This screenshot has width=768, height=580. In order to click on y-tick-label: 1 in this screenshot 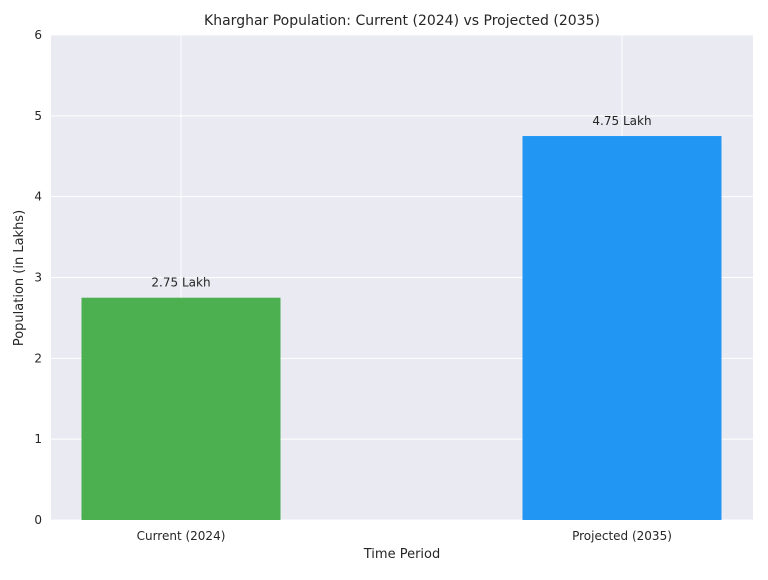, I will do `click(38, 439)`.